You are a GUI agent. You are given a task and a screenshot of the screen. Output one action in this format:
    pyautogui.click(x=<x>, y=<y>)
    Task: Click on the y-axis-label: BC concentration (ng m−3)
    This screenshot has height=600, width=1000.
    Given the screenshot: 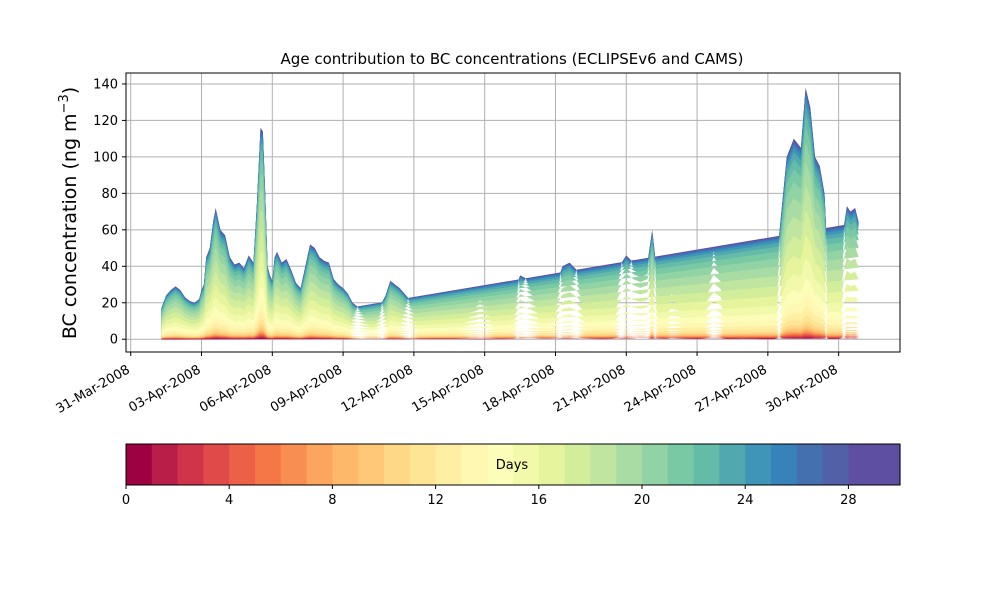 What is the action you would take?
    pyautogui.click(x=69, y=213)
    